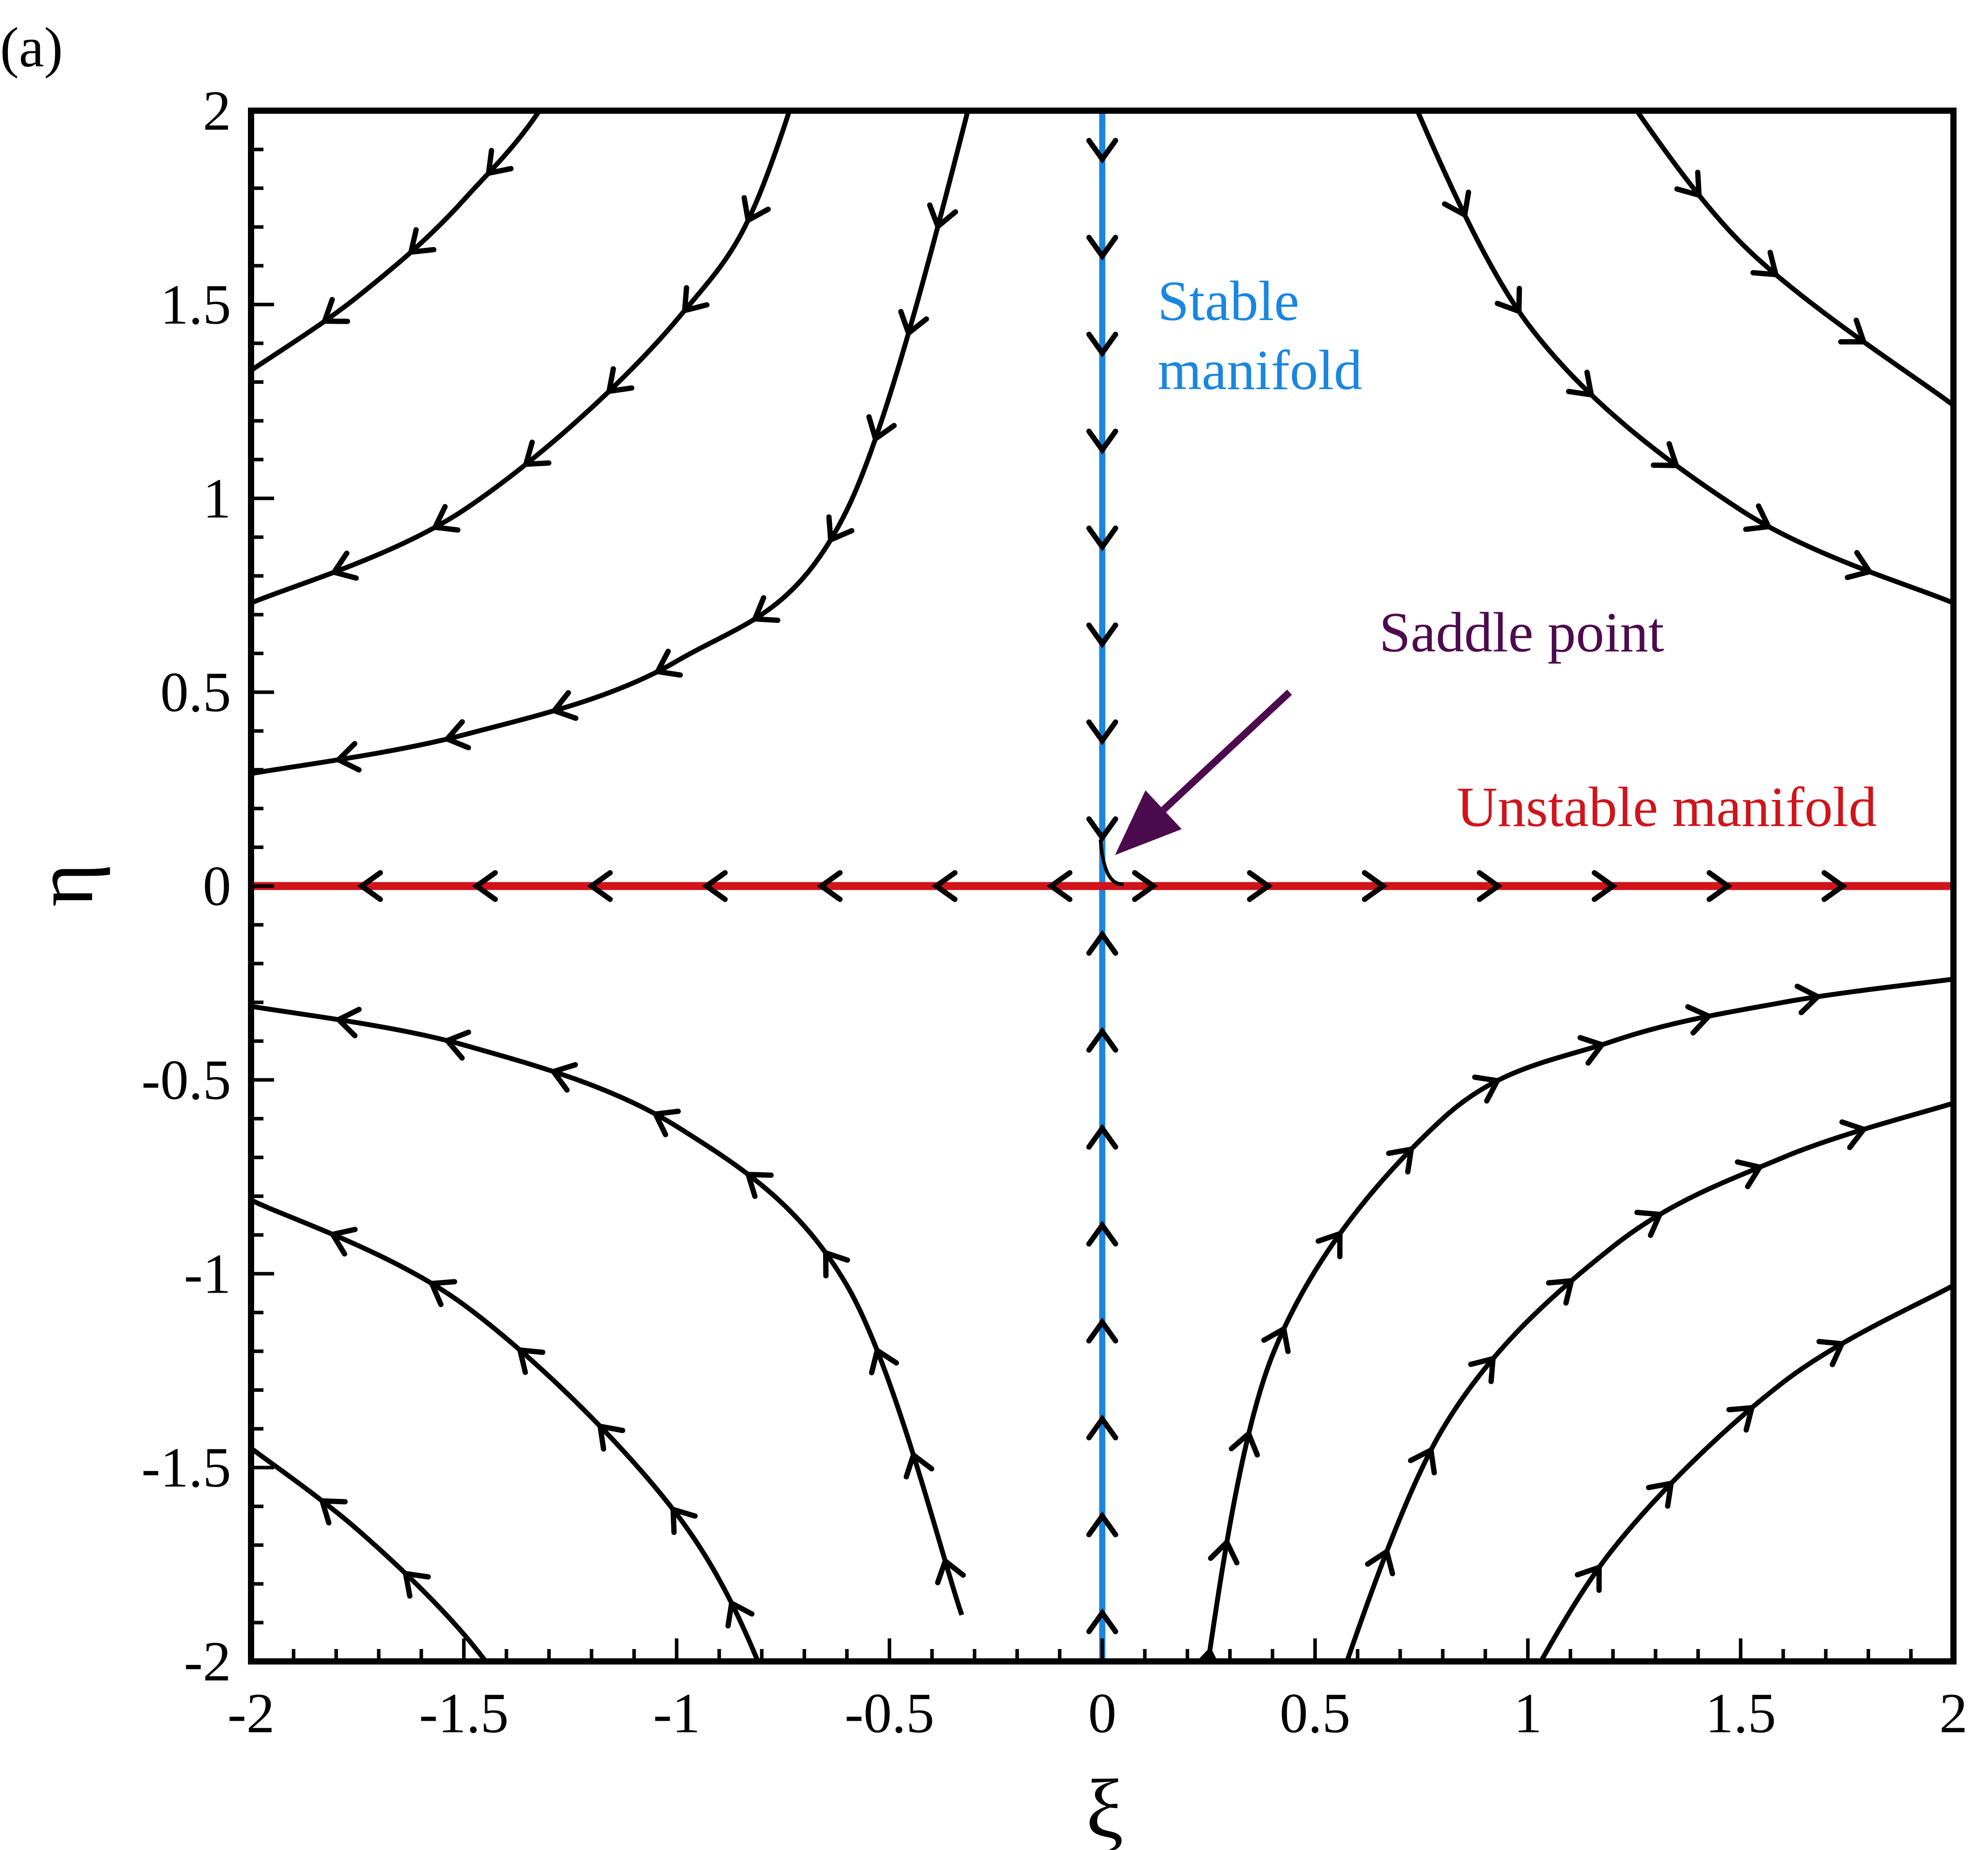  What do you see at coordinates (1111, 862) in the screenshot?
I see `saddle-curve` at bounding box center [1111, 862].